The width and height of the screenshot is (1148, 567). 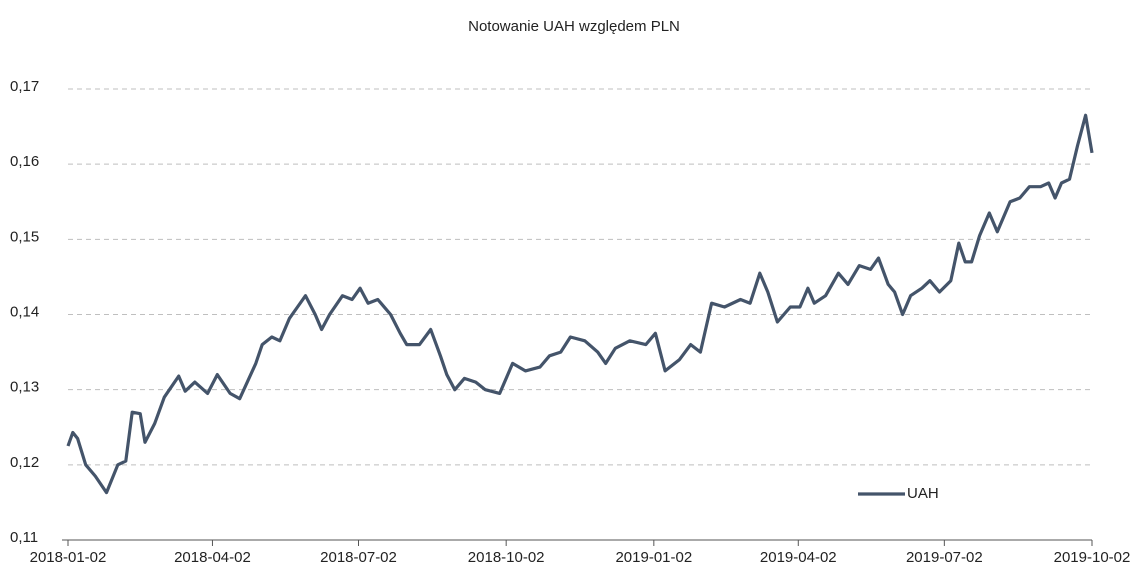 I want to click on x-tick-label: 2018-10-02, so click(x=506, y=557).